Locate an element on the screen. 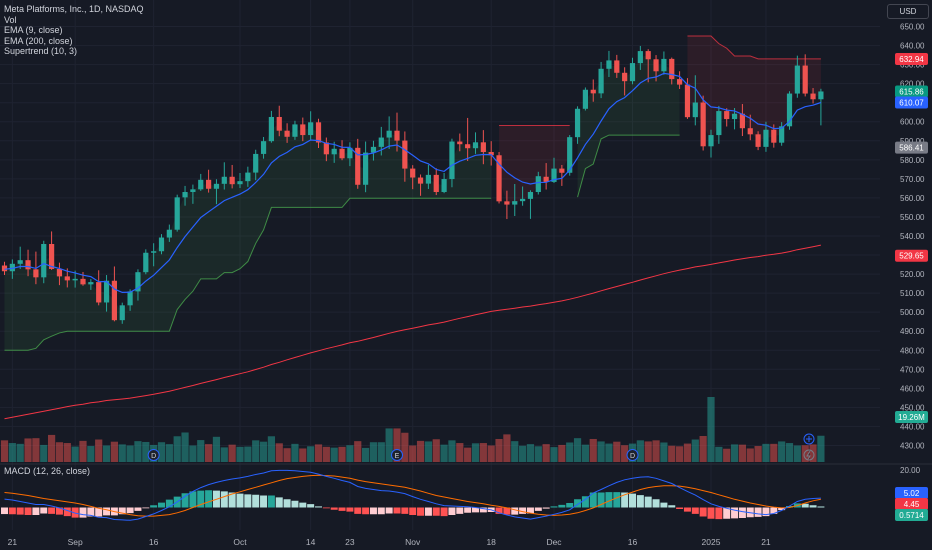  y-tick-label: 540.00 is located at coordinates (912, 236).